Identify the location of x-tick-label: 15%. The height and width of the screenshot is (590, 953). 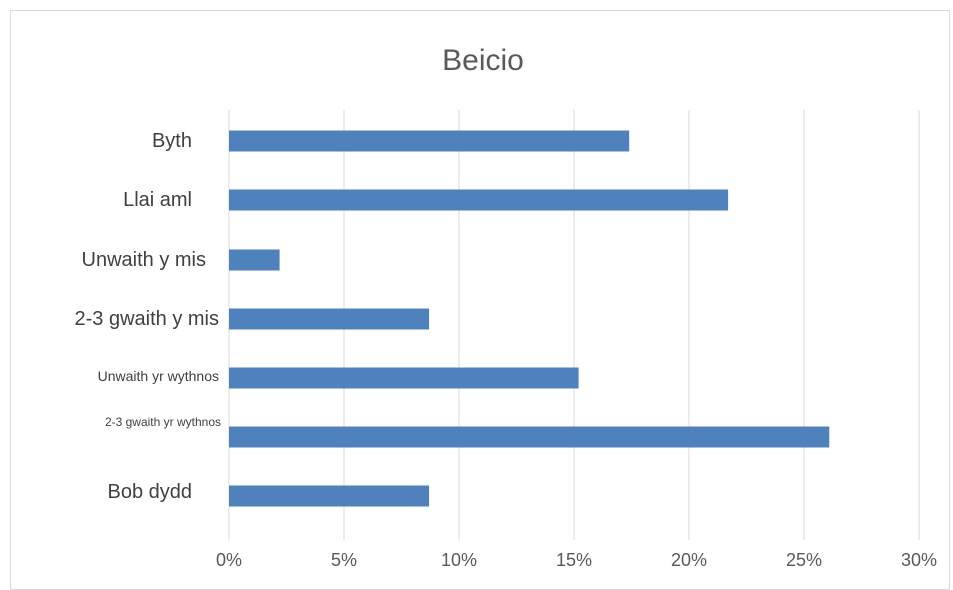
(574, 560).